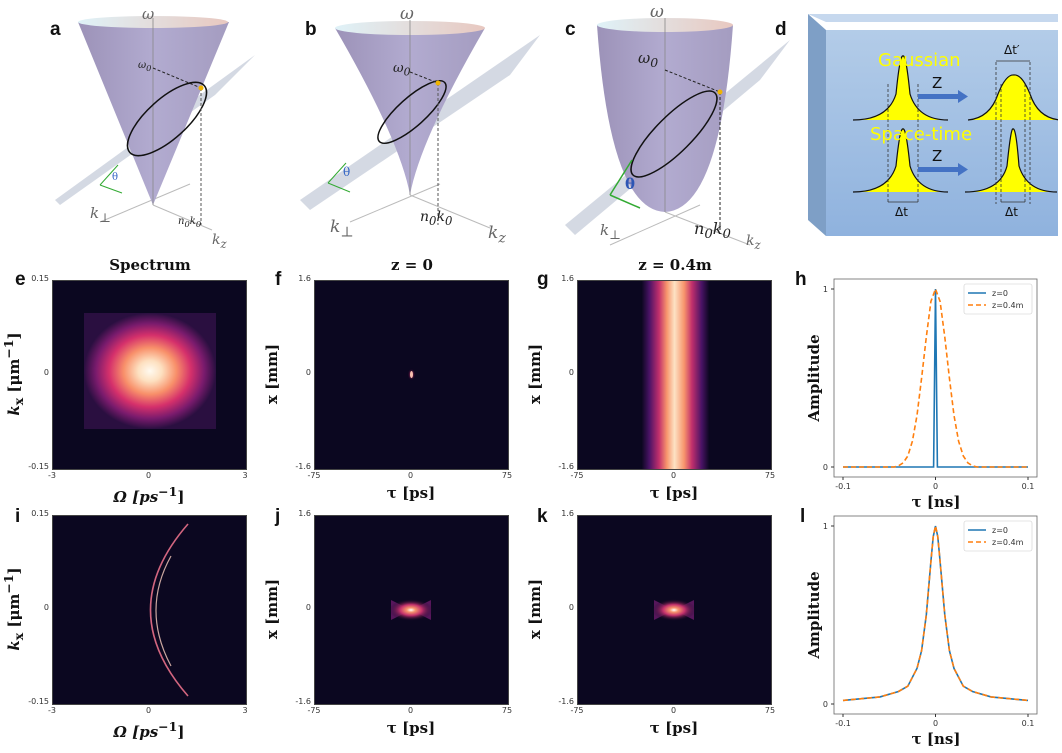 The image size is (1062, 753). What do you see at coordinates (648, 59) in the screenshot?
I see `omega0-label-c: ω0` at bounding box center [648, 59].